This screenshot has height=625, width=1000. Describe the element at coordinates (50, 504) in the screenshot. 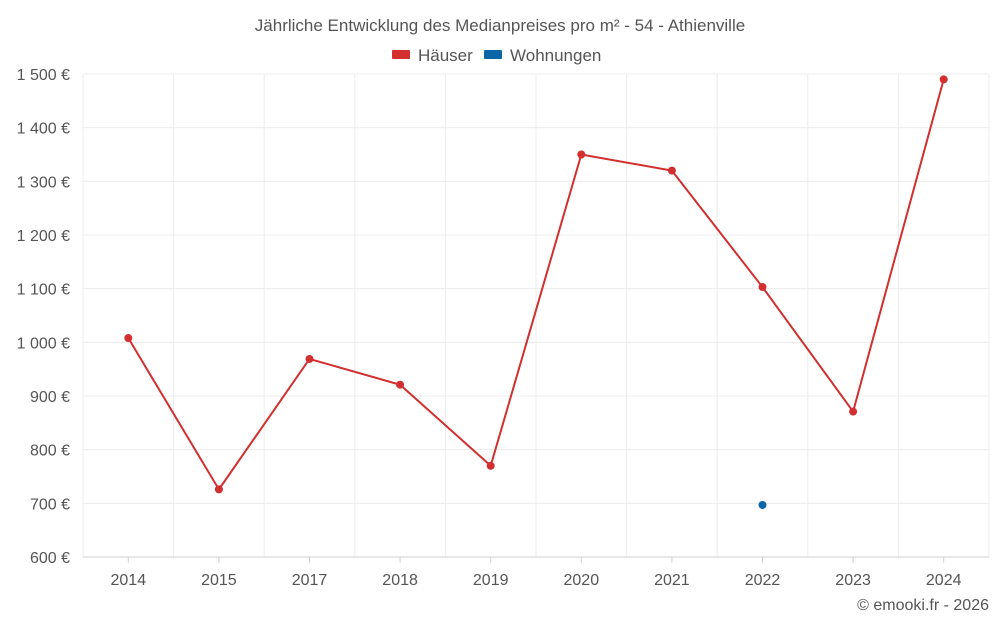

I see `y-tick-label: 700 €` at that location.